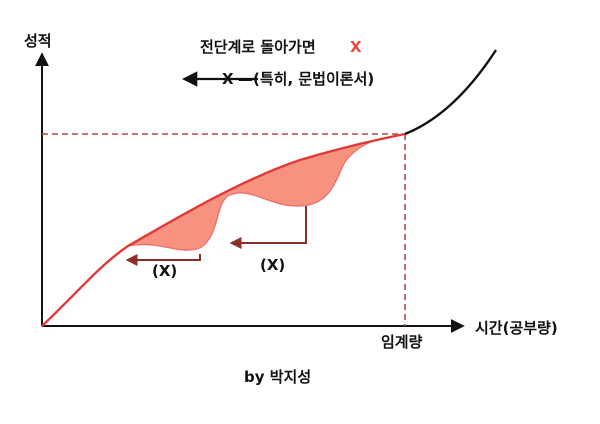 The height and width of the screenshot is (424, 600). I want to click on arrow-mark: X, so click(228, 79).